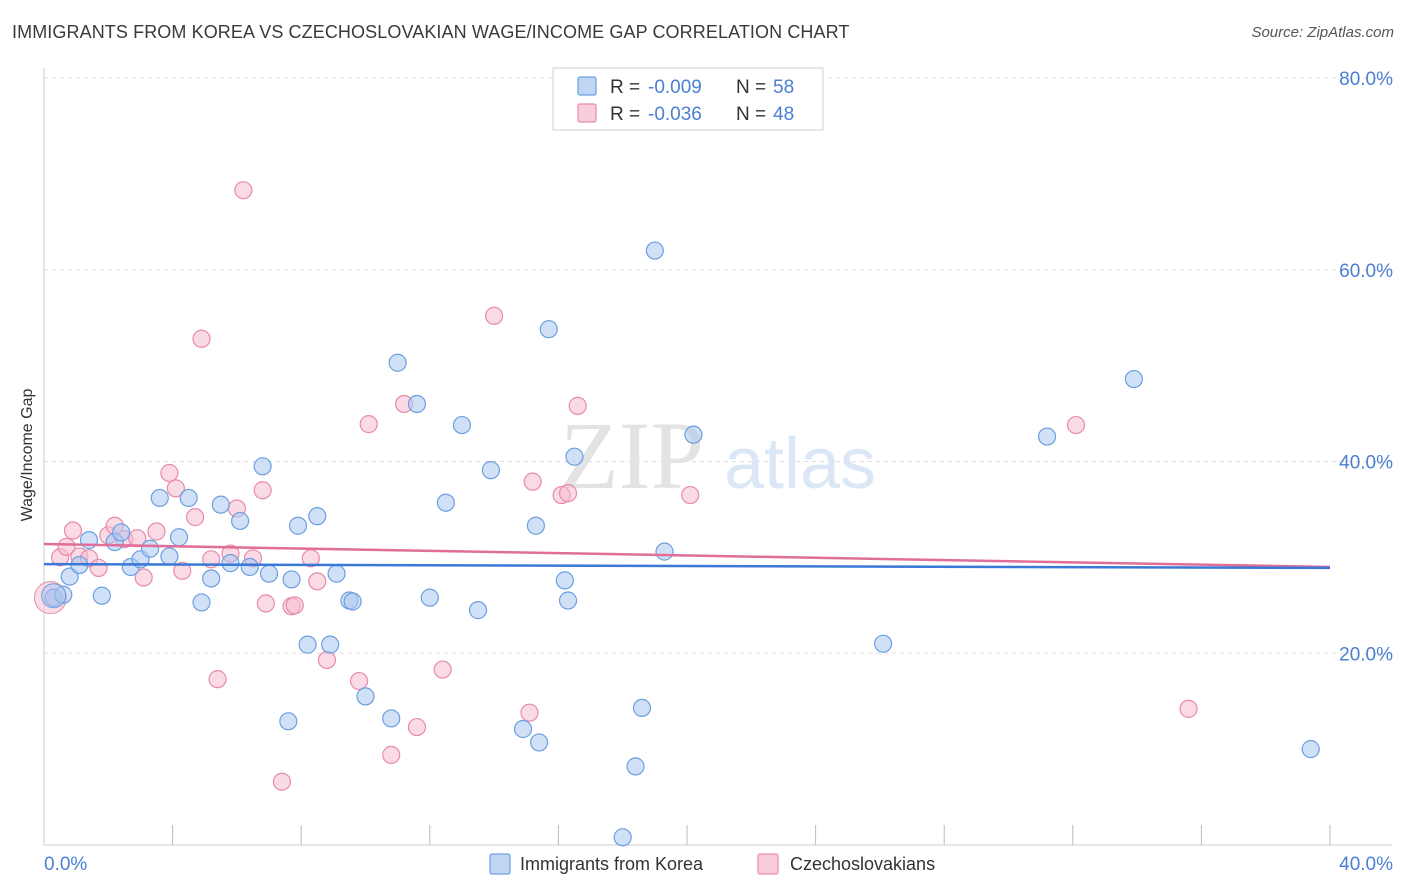 The width and height of the screenshot is (1406, 892). Describe the element at coordinates (783, 114) in the screenshot. I see `legend-n-value-czechoslovakians: 48` at that location.